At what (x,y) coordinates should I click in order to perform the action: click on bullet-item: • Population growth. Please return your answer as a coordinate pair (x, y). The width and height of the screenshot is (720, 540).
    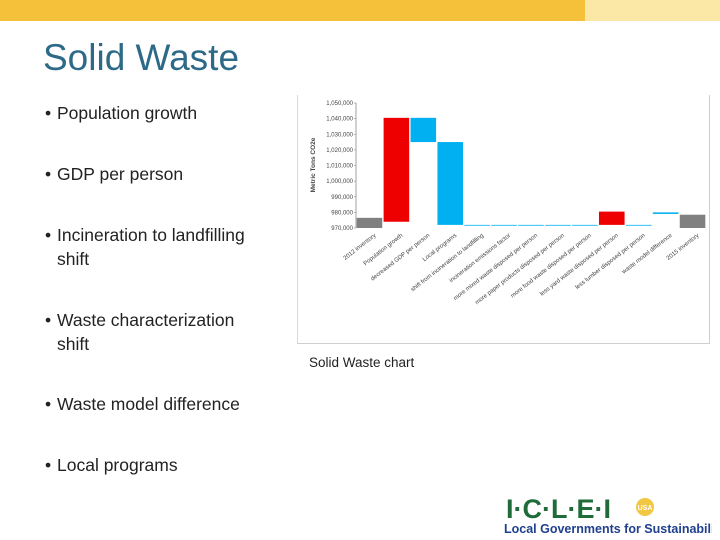
    Looking at the image, I should click on (170, 113).